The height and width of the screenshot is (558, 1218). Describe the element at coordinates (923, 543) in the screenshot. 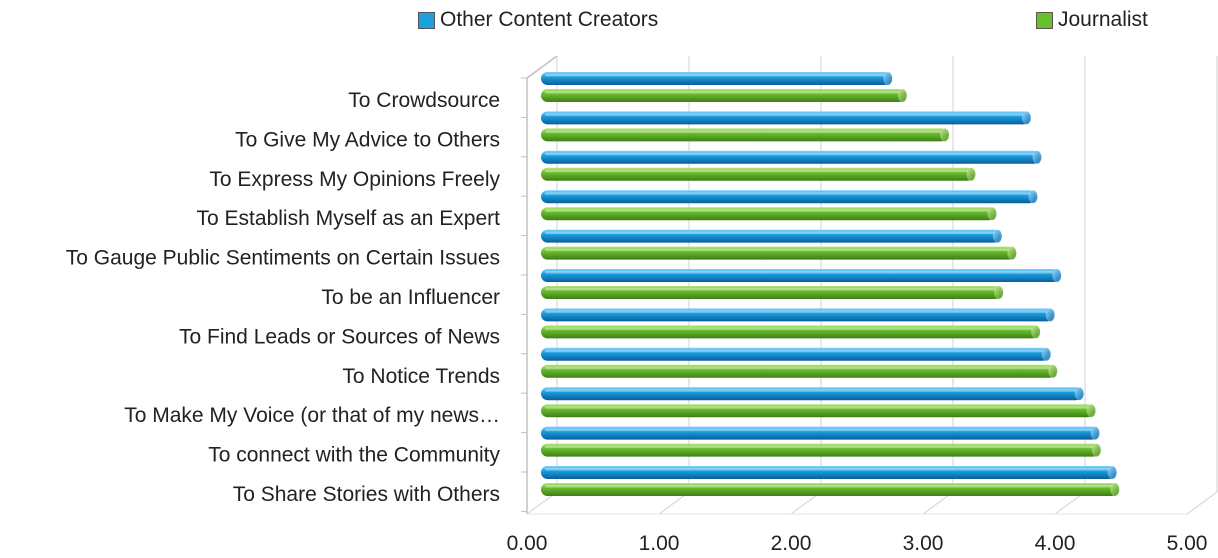

I see `x-tick-label: 3.00` at that location.